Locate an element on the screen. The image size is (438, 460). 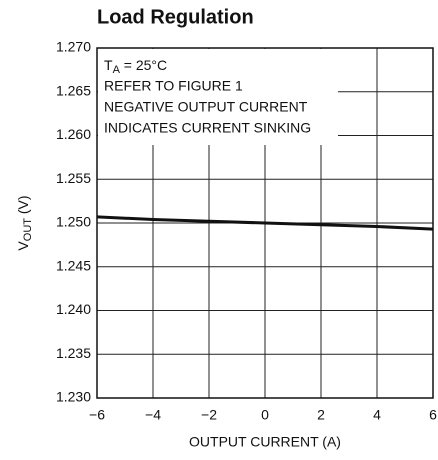
x-tick-label: 4 is located at coordinates (377, 415).